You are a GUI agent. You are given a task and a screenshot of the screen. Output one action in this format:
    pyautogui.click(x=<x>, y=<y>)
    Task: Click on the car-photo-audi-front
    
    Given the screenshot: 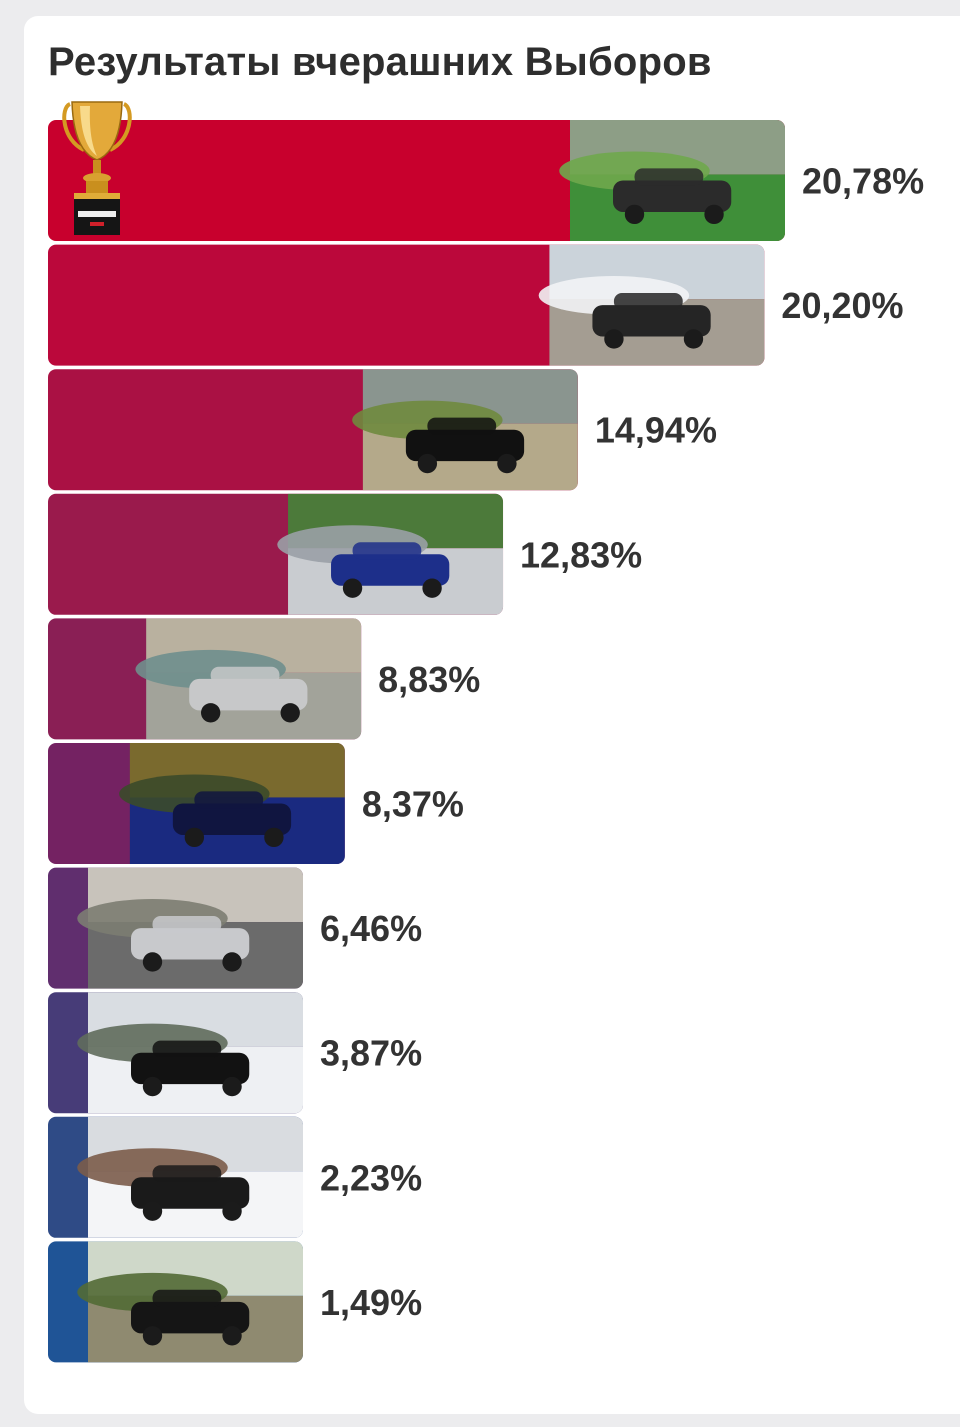 What is the action you would take?
    pyautogui.click(x=232, y=803)
    